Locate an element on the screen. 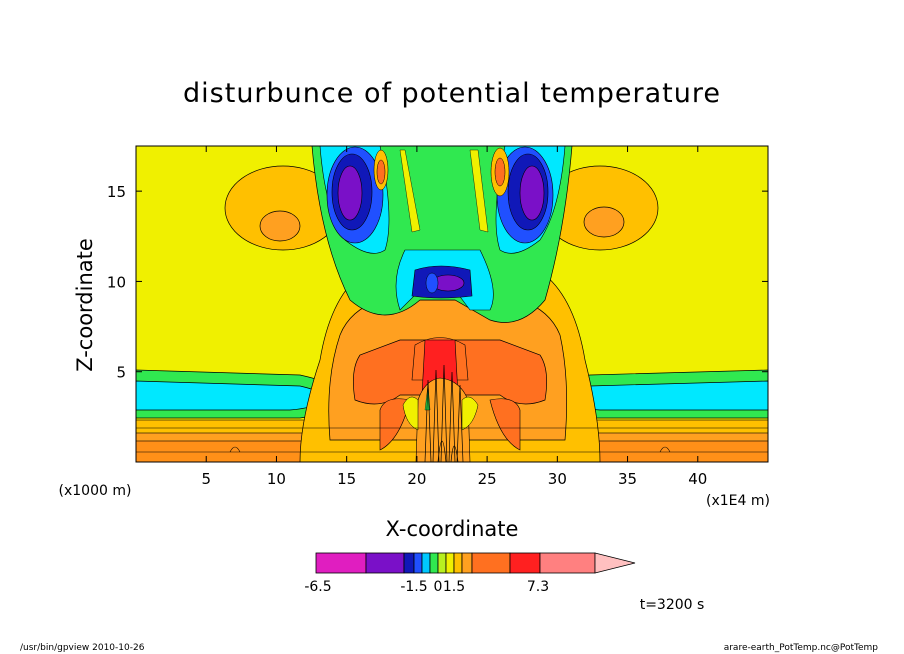 Image resolution: width=904 pixels, height=654 pixels. colorbar-label: 7.3 is located at coordinates (538, 587).